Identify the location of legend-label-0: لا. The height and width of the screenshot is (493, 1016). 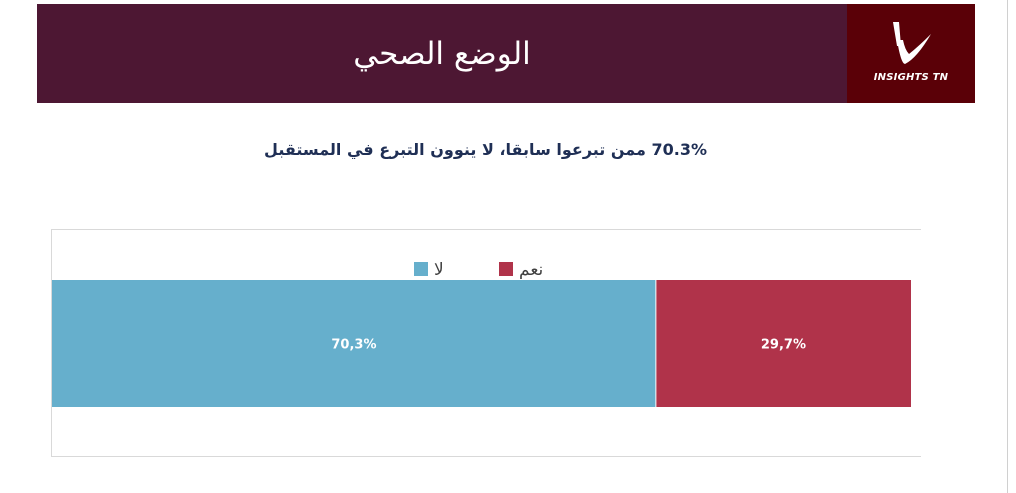
(439, 270).